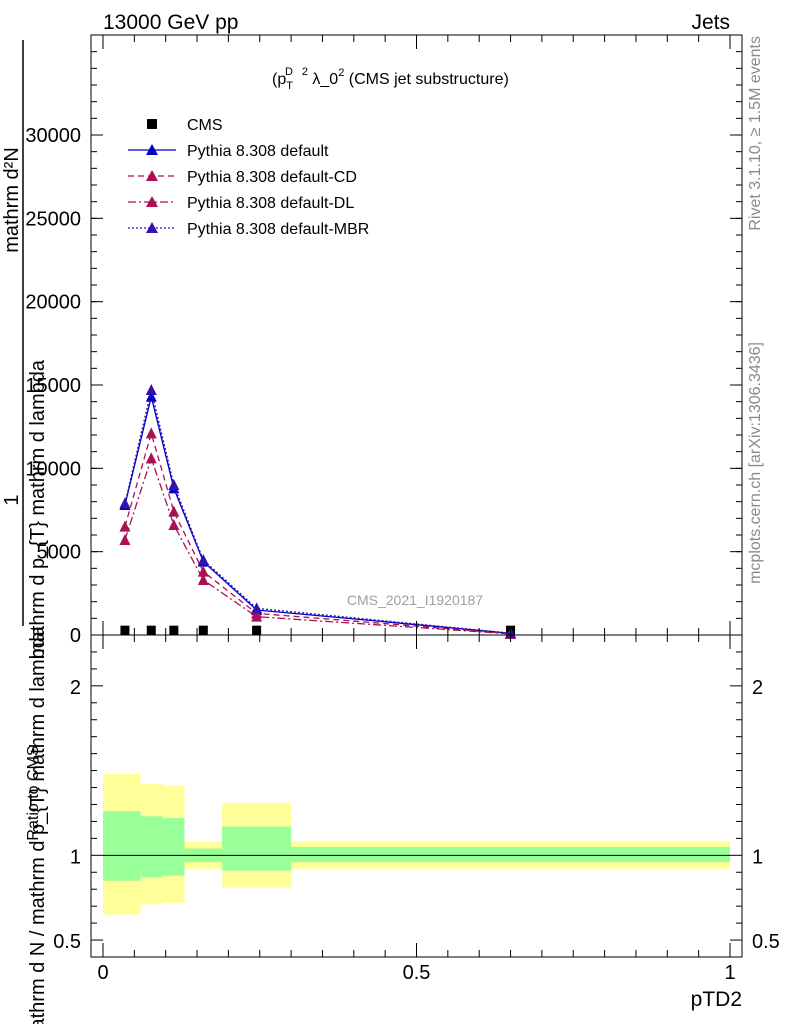  I want to click on ratio-tick-label: 2, so click(75, 688).